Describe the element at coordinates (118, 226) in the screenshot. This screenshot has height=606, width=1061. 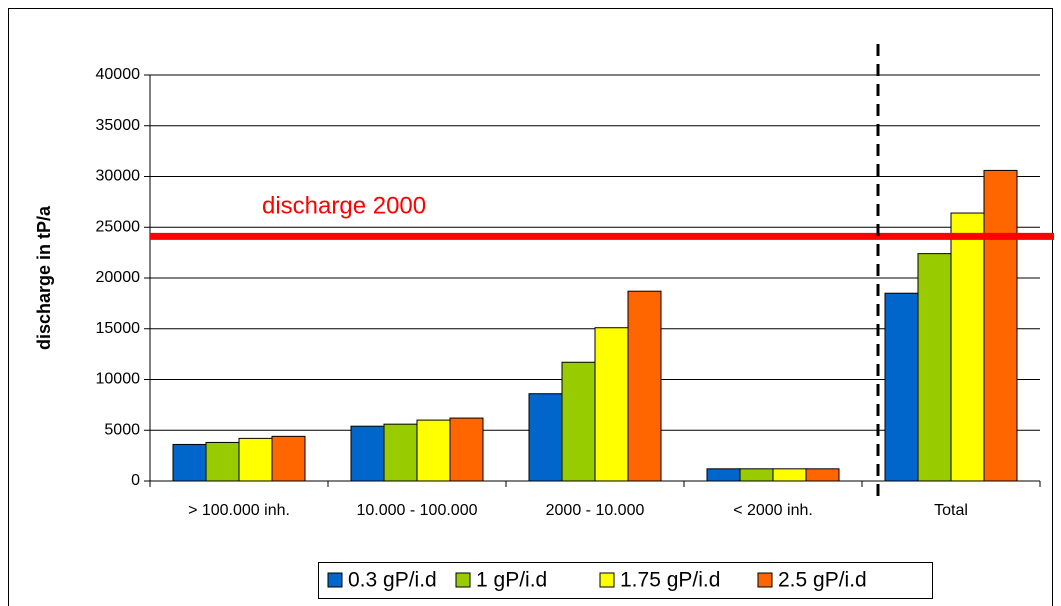
I see `y-tick-label: 25000` at that location.